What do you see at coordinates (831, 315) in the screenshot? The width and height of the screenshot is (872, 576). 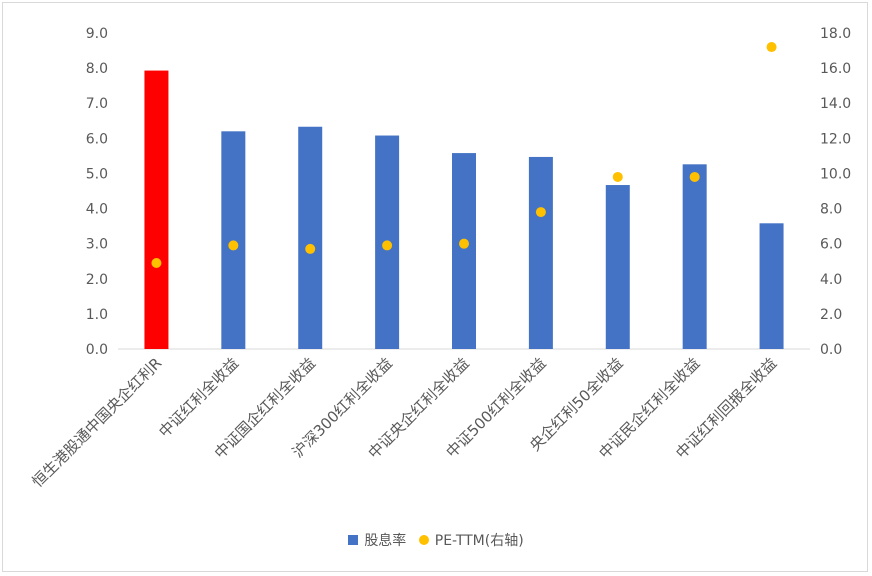 I see `right-tick-label: 2.0` at bounding box center [831, 315].